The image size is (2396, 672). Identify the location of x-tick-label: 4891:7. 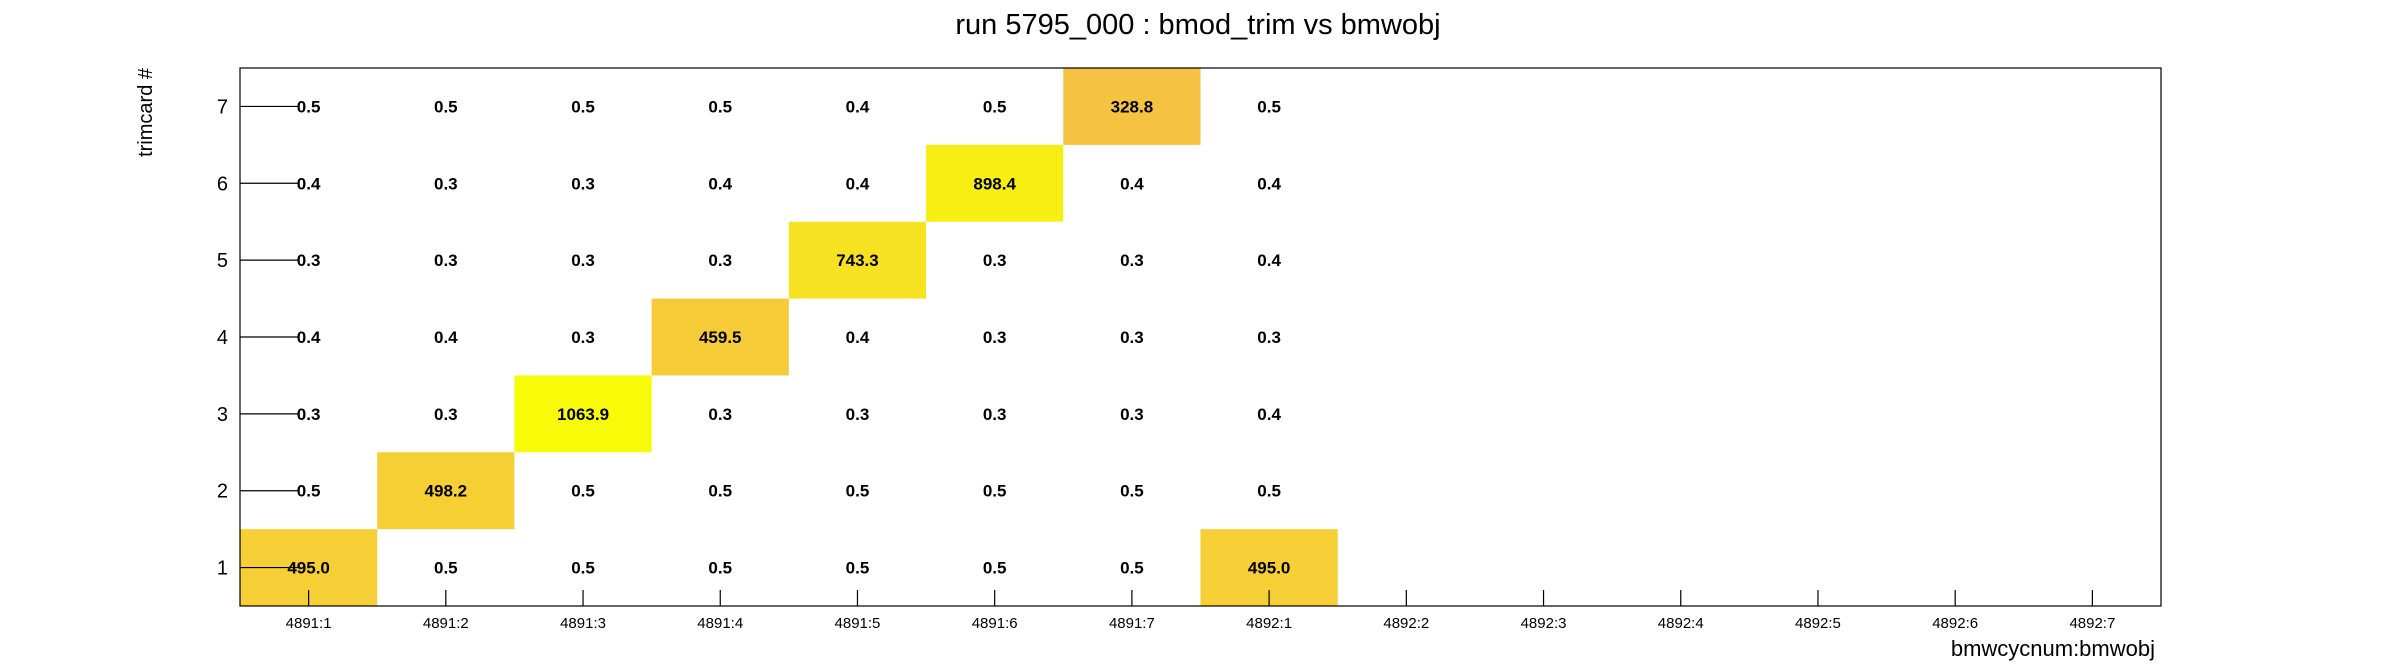
(1132, 623).